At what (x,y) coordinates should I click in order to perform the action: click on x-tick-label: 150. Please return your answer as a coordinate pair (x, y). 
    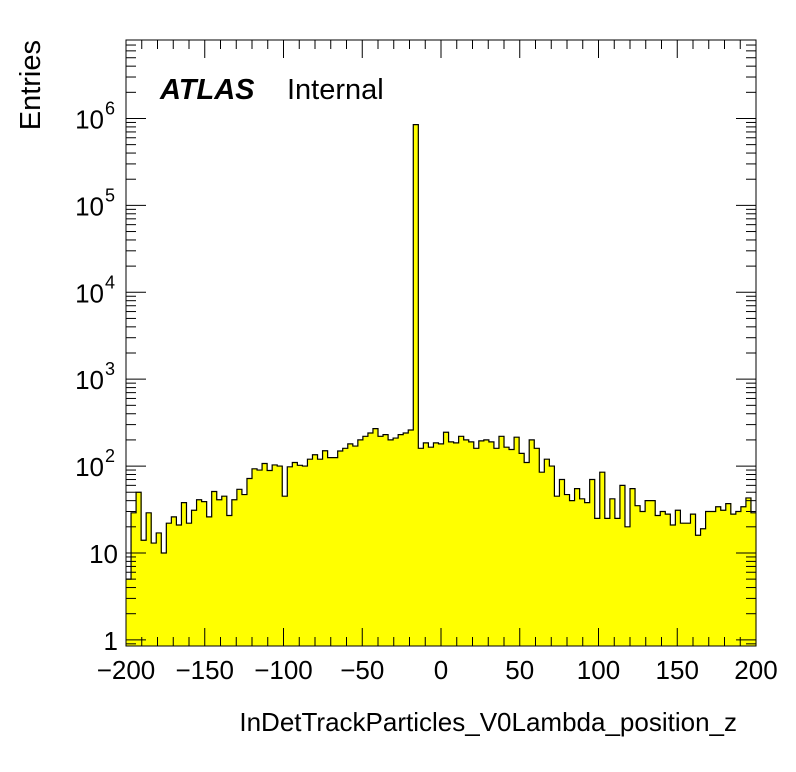
    Looking at the image, I should click on (677, 670).